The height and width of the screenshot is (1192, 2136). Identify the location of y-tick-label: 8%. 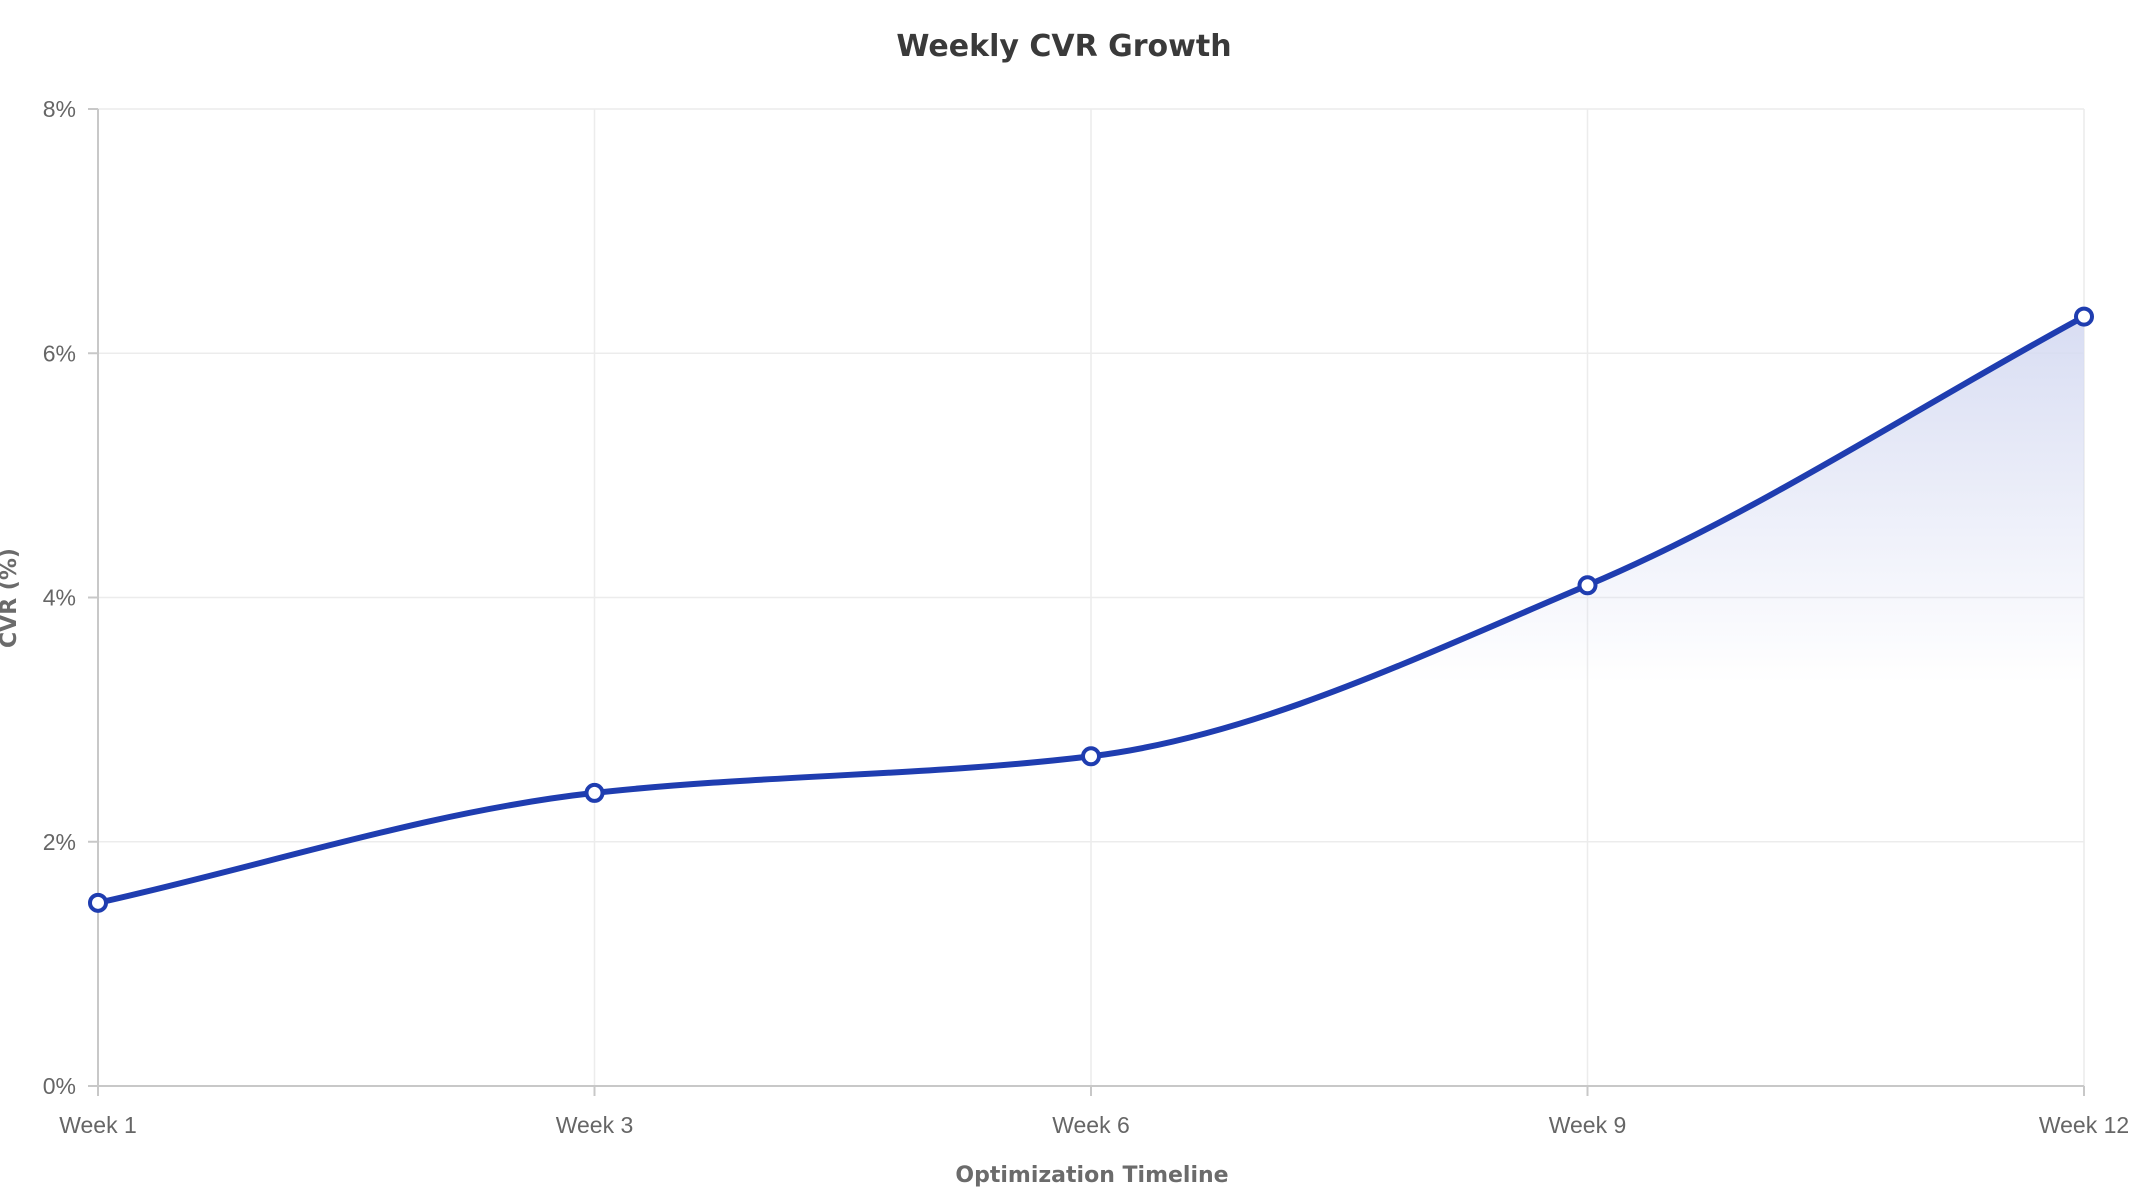
(59, 109).